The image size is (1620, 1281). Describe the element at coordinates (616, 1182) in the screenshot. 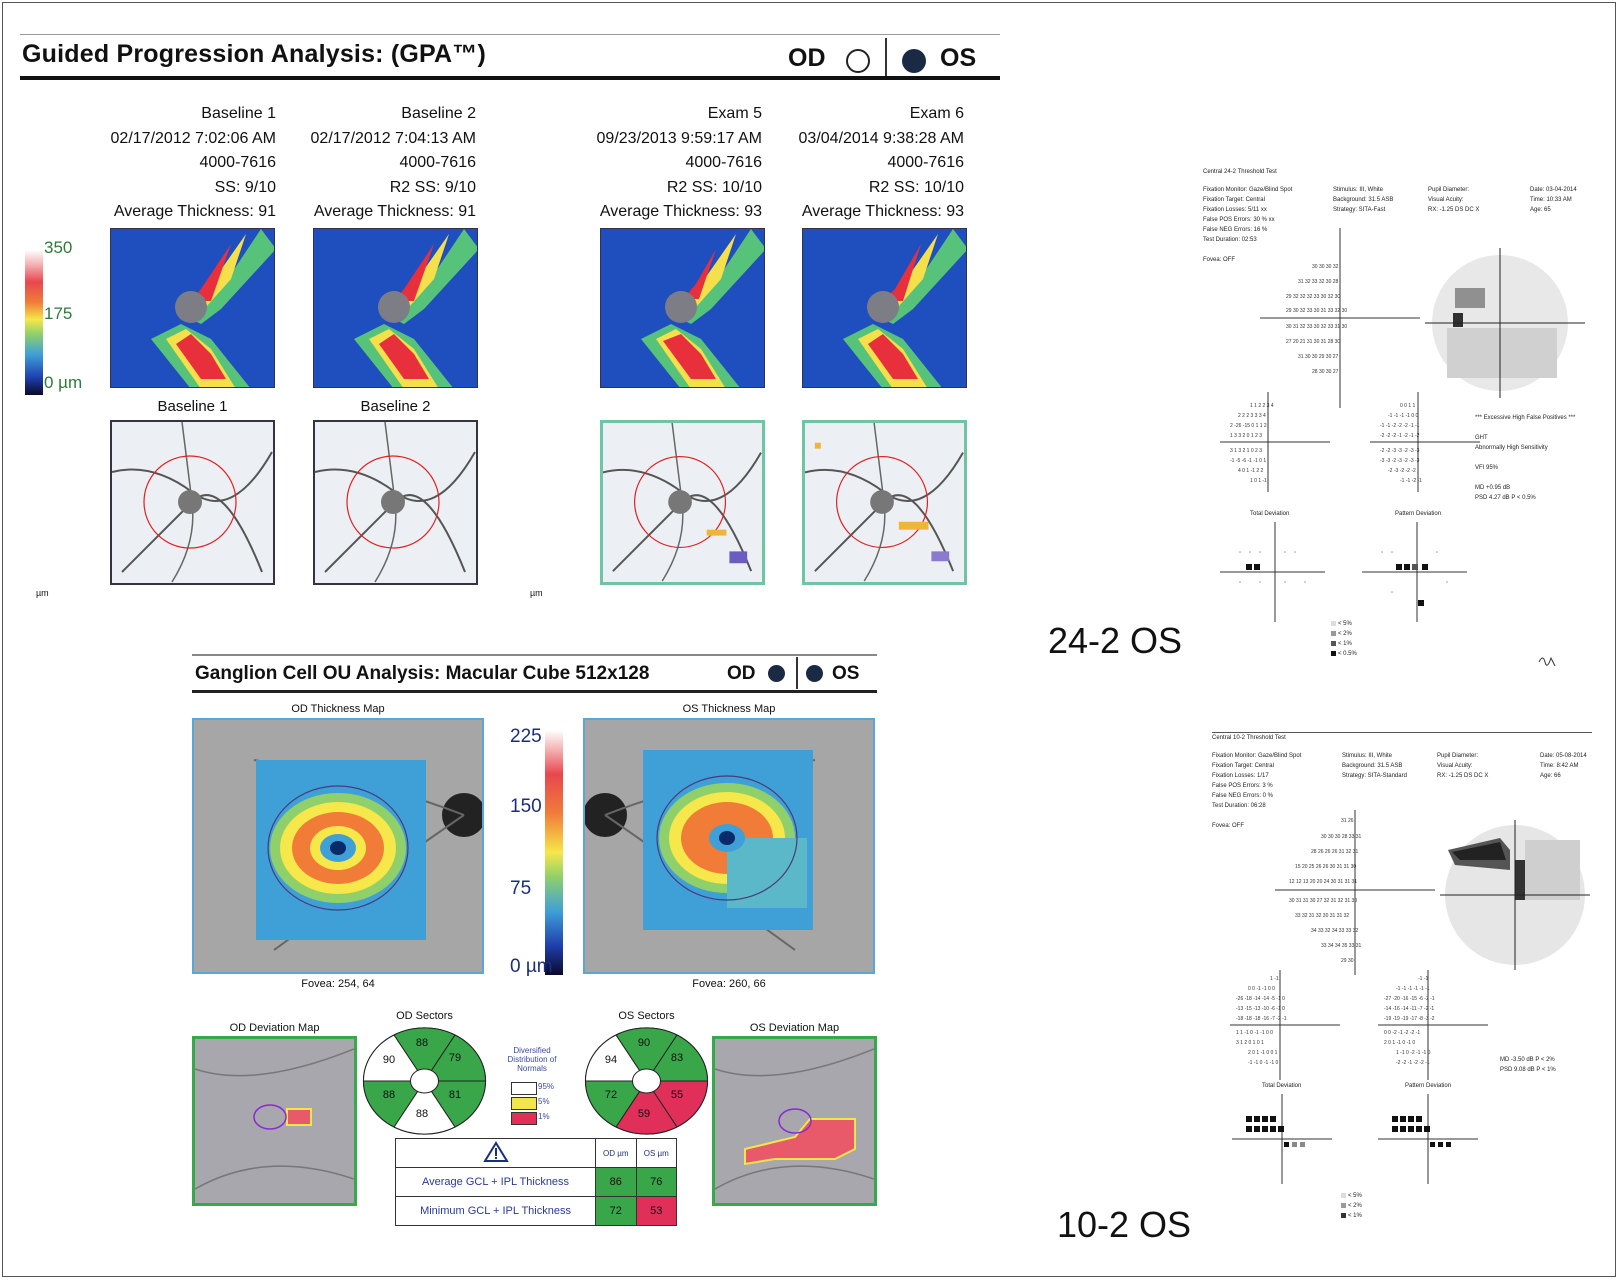

I see `row-avg-od: 86` at that location.